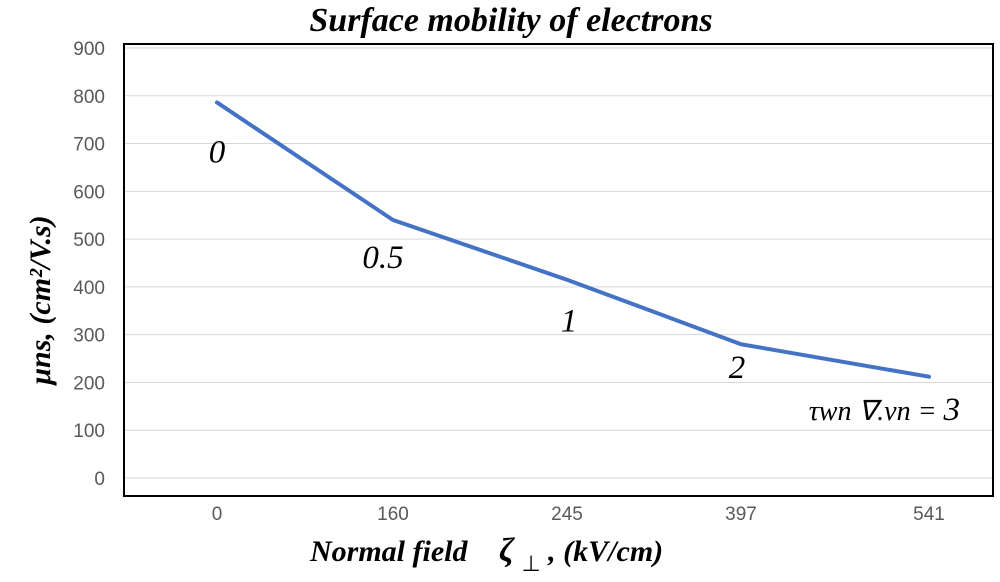  Describe the element at coordinates (567, 514) in the screenshot. I see `x-tick-label: 245` at that location.